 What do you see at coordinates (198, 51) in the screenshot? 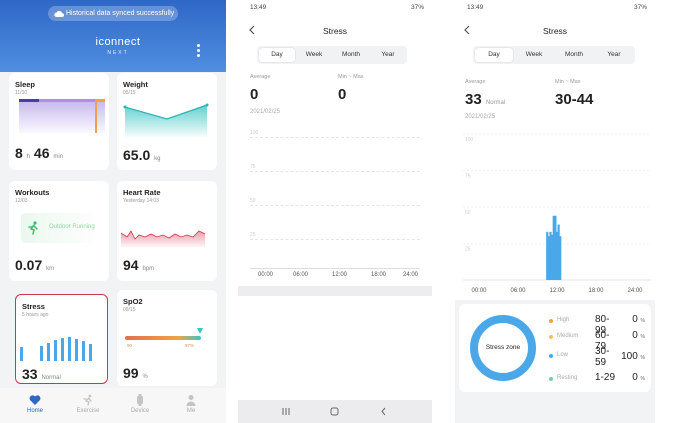
I see `more-menu-icon` at bounding box center [198, 51].